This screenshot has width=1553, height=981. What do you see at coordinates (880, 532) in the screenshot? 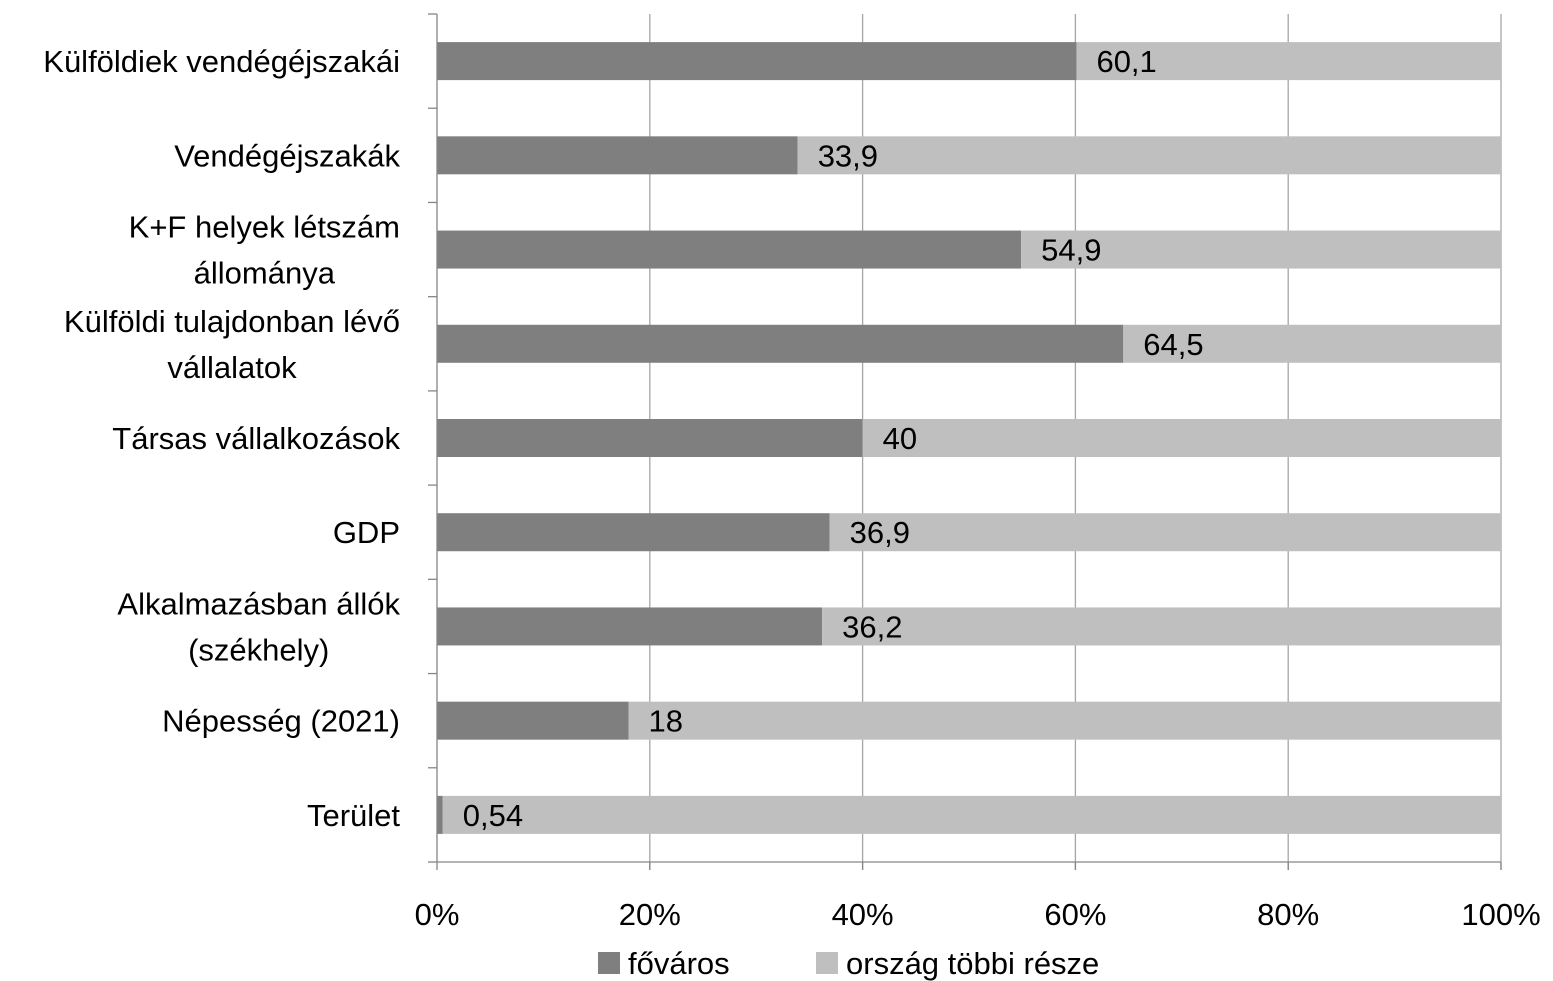
I see `data-label: 36,9` at bounding box center [880, 532].